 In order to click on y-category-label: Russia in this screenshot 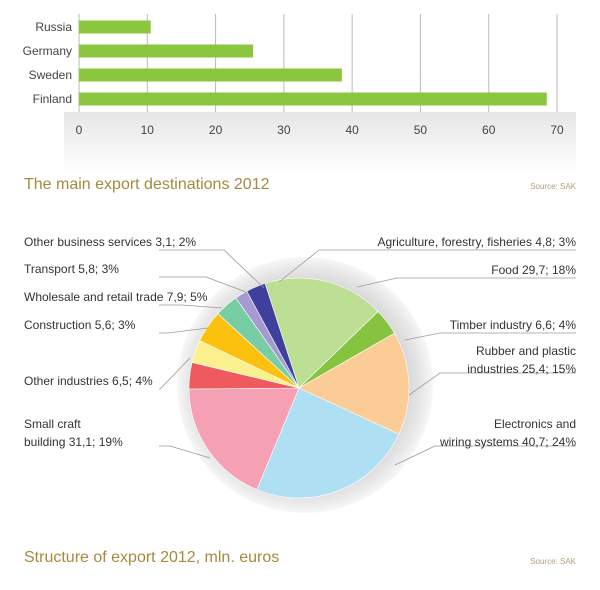, I will do `click(53, 27)`.